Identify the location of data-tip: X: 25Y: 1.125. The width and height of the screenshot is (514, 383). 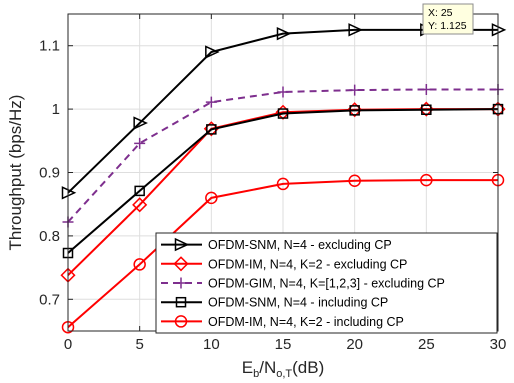
(448, 19).